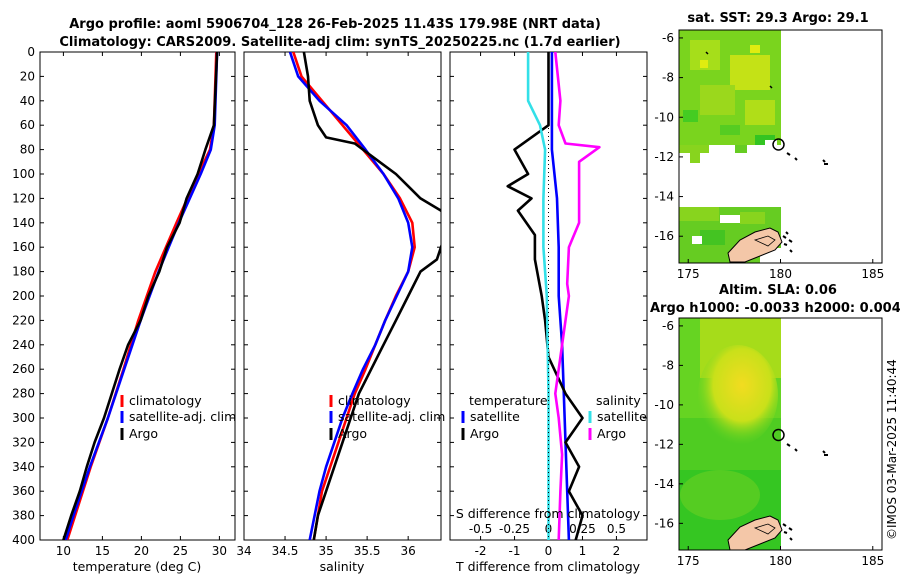 The image size is (900, 580). I want to click on x-tick-label: 0, so click(549, 551).